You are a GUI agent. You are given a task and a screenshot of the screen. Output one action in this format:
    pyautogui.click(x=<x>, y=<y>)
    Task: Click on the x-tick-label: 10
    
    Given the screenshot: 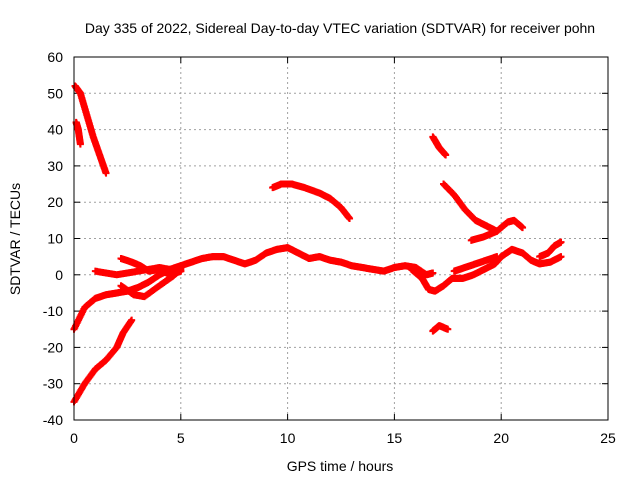 What is the action you would take?
    pyautogui.click(x=288, y=438)
    